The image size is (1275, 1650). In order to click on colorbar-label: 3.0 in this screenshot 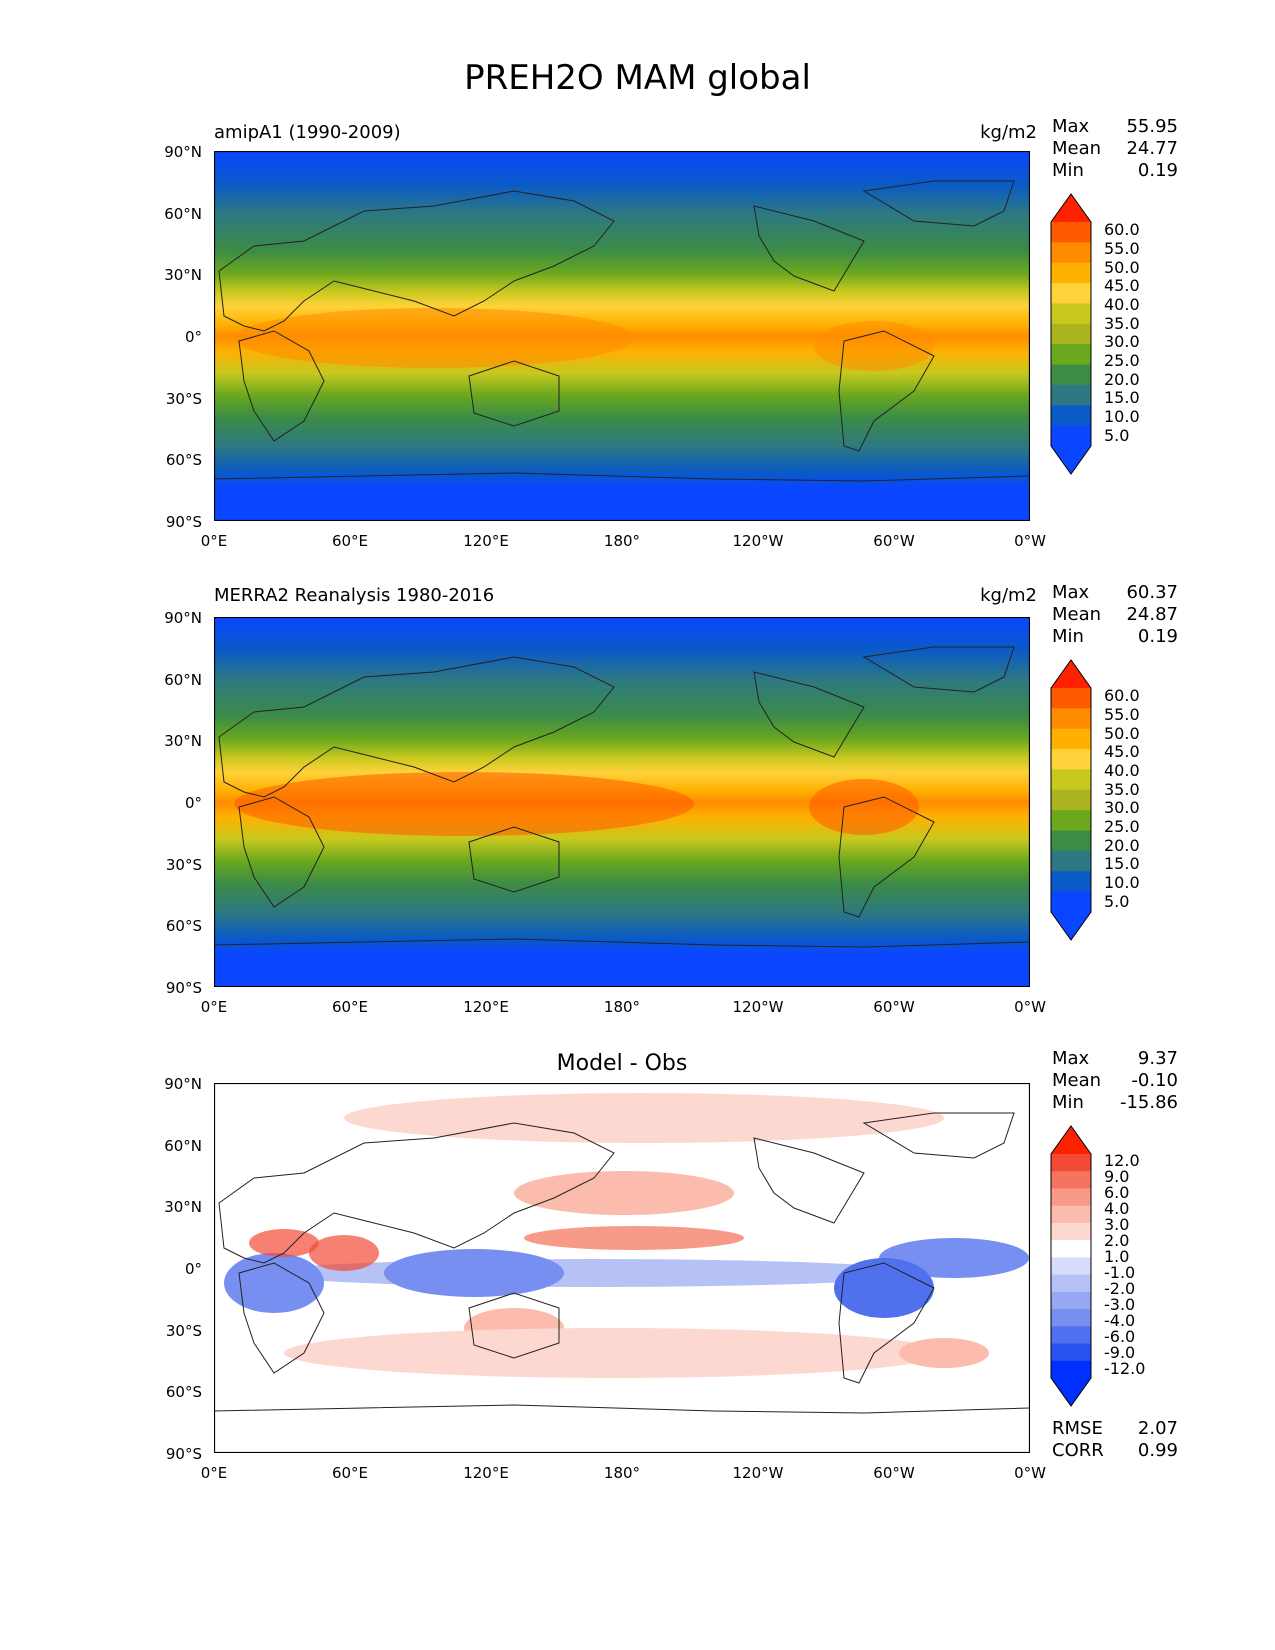, I will do `click(1117, 1224)`.